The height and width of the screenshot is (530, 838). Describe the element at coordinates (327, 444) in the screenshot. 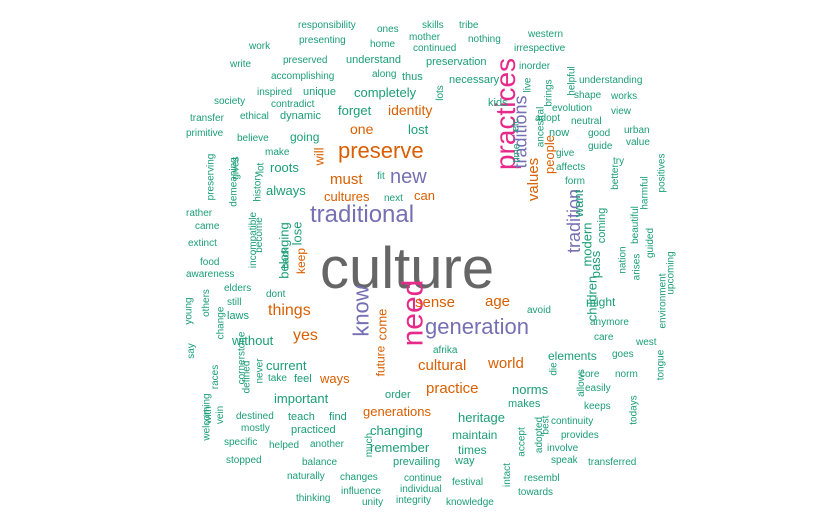

I see `word-another: another` at that location.